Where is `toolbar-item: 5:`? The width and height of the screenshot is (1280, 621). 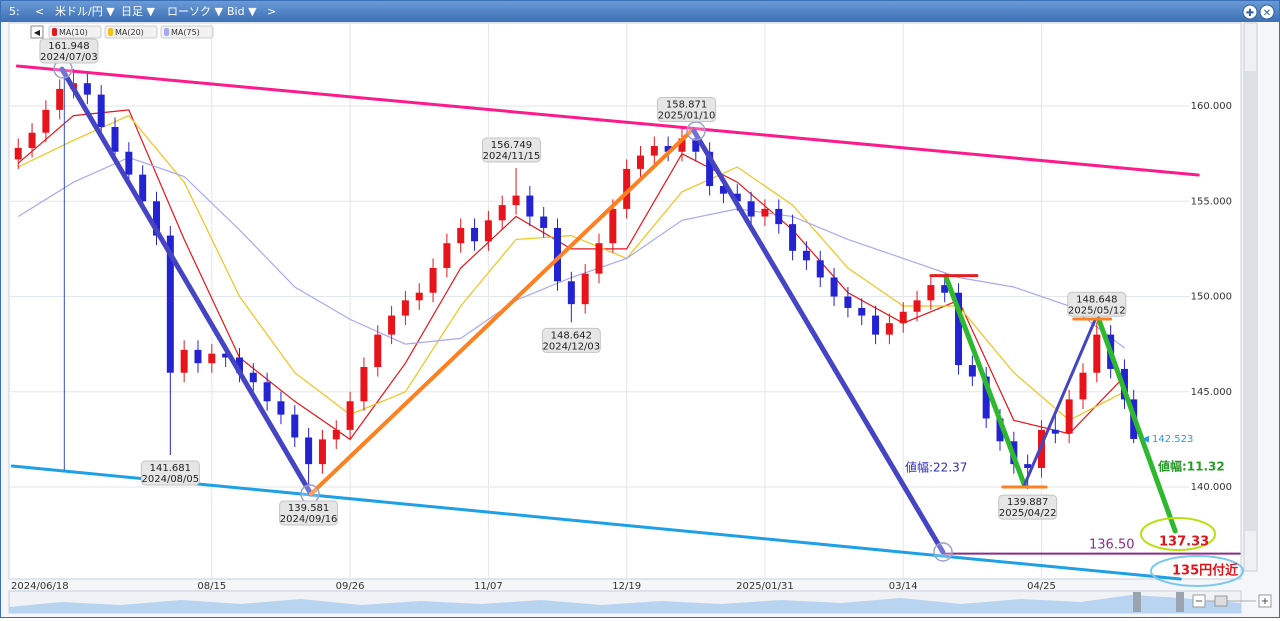
toolbar-item: 5: is located at coordinates (14, 11).